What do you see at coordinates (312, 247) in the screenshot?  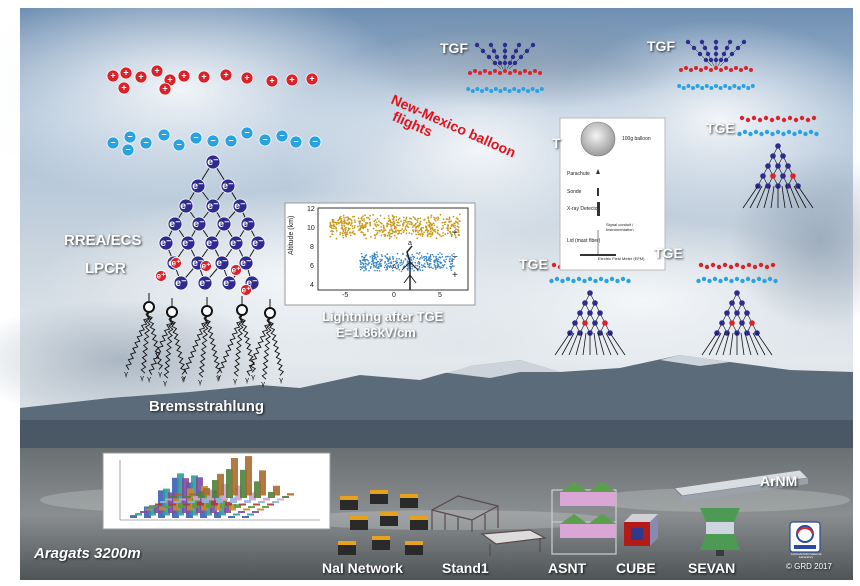 I see `lightning-ytick-8: 8` at bounding box center [312, 247].